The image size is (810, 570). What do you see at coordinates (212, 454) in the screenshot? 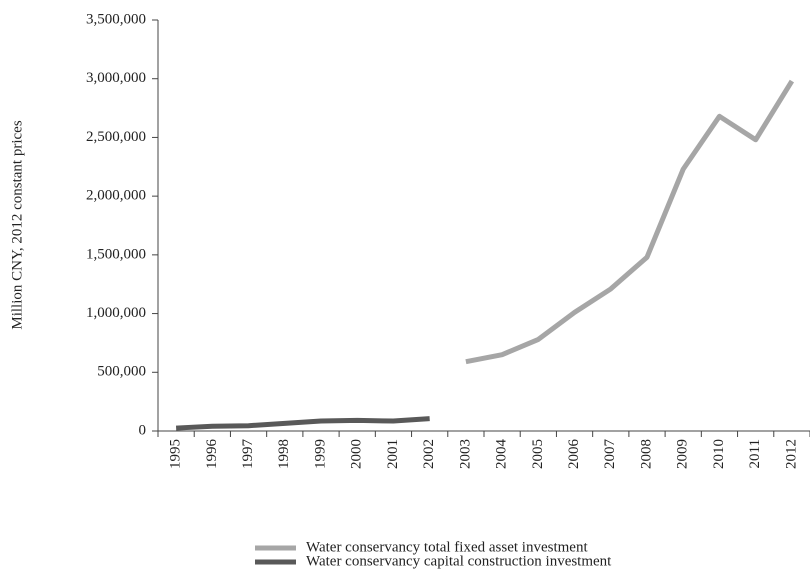
I see `x-tick-label: 1996` at bounding box center [212, 454].